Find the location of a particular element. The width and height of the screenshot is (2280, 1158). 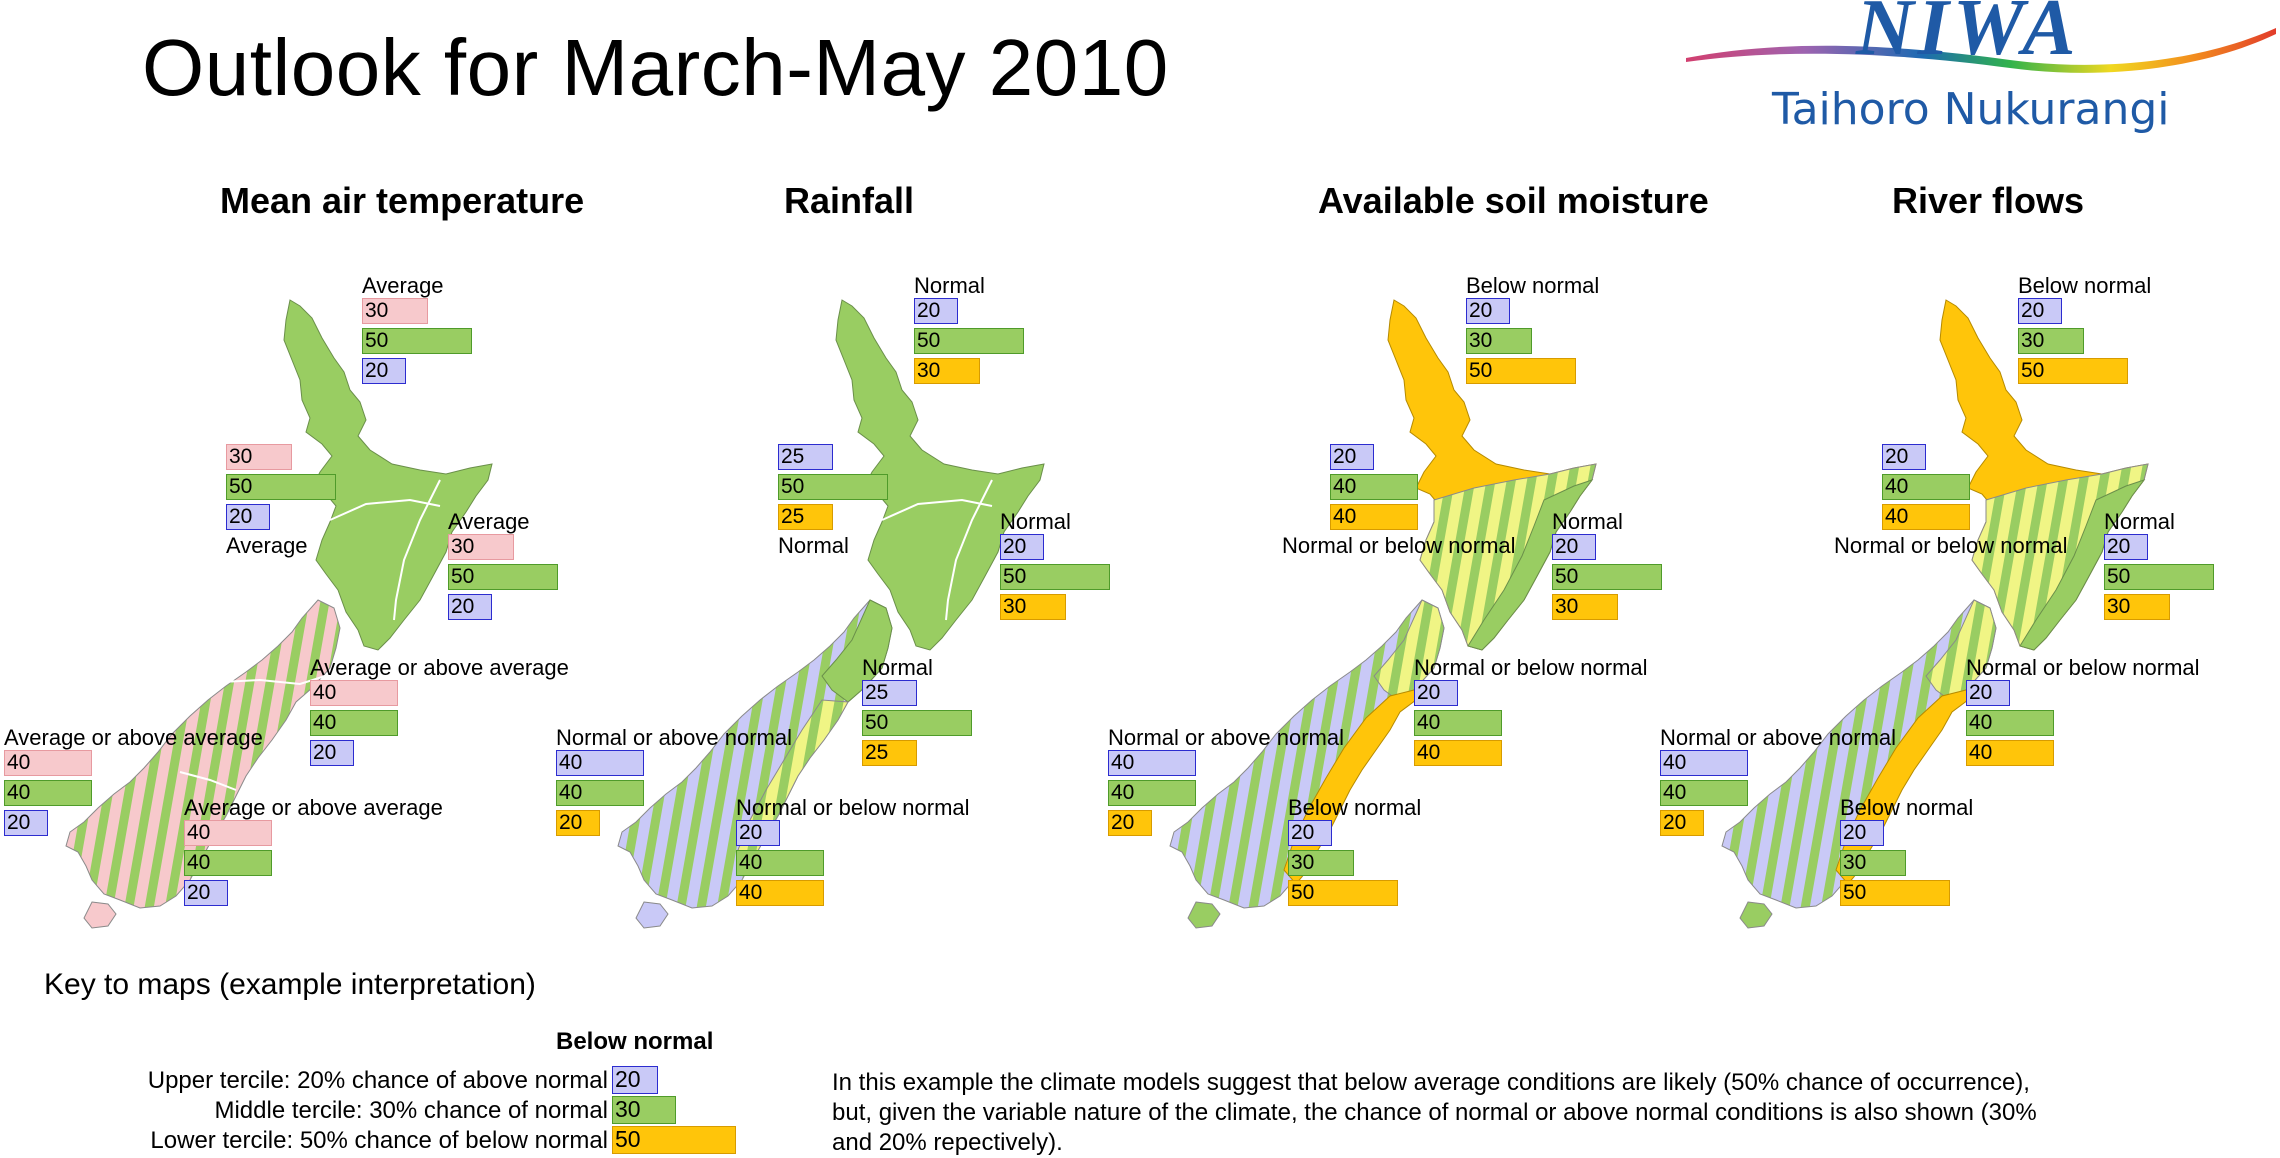

map-temperature is located at coordinates (279, 614).